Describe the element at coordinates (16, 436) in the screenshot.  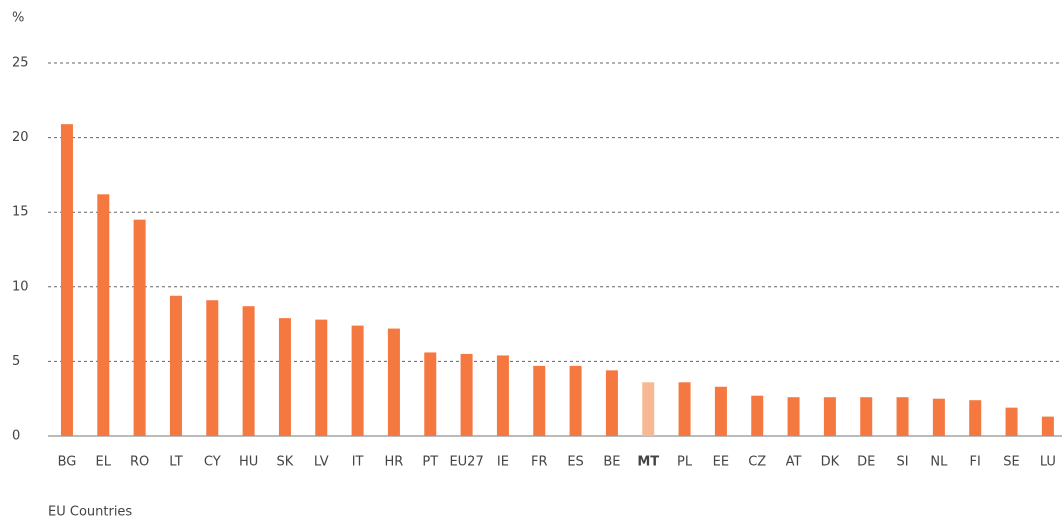
I see `y-tick-label: 0` at that location.